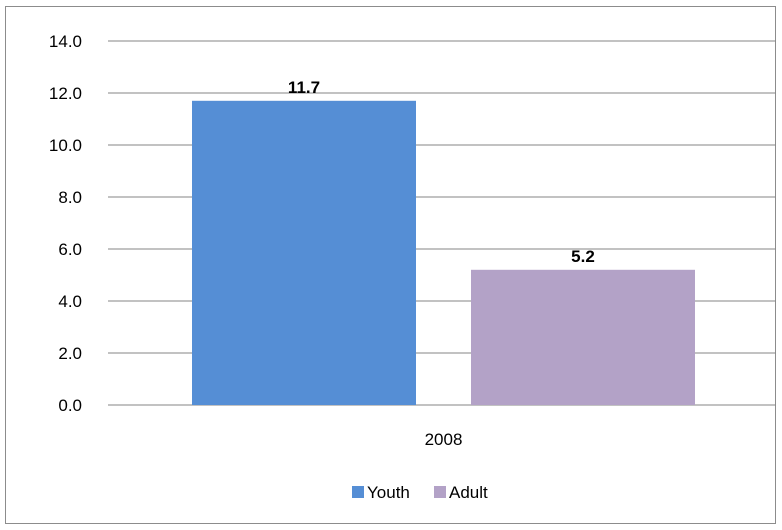 The width and height of the screenshot is (782, 530). Describe the element at coordinates (444, 439) in the screenshot. I see `x-tick-label: 2008` at that location.